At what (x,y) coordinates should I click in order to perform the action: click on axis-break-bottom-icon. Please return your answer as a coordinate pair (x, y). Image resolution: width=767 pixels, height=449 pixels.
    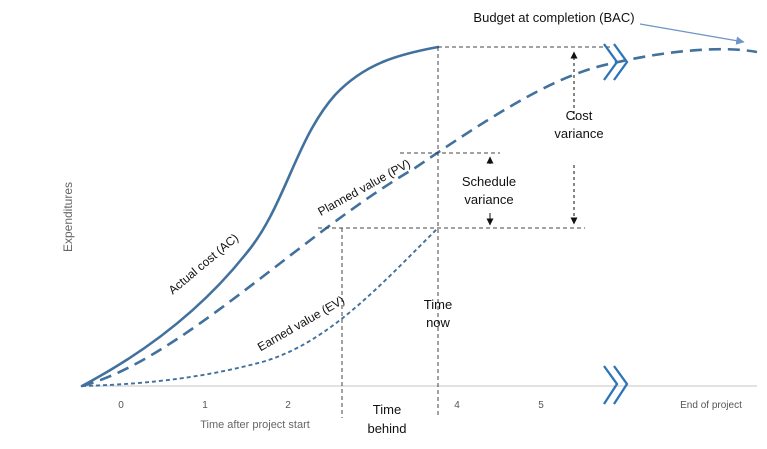
    Looking at the image, I should click on (616, 385).